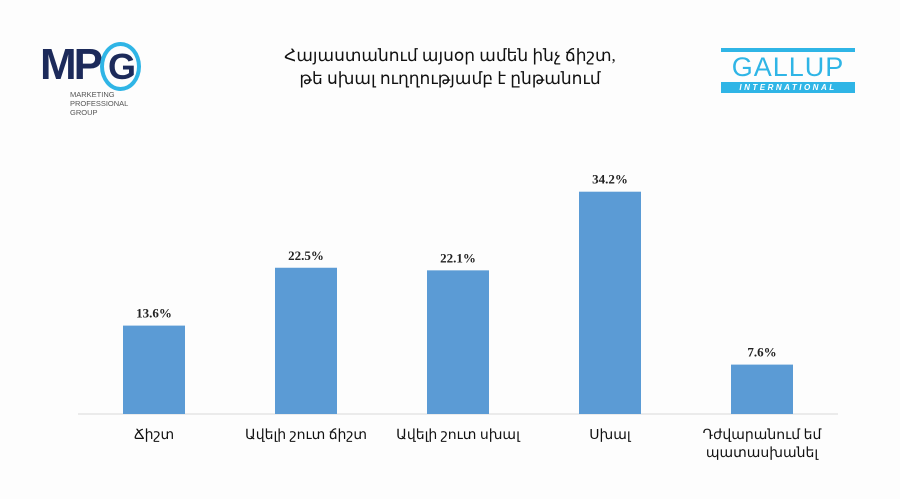  Describe the element at coordinates (788, 67) in the screenshot. I see `gallup-logo-word: GALLUP` at that location.